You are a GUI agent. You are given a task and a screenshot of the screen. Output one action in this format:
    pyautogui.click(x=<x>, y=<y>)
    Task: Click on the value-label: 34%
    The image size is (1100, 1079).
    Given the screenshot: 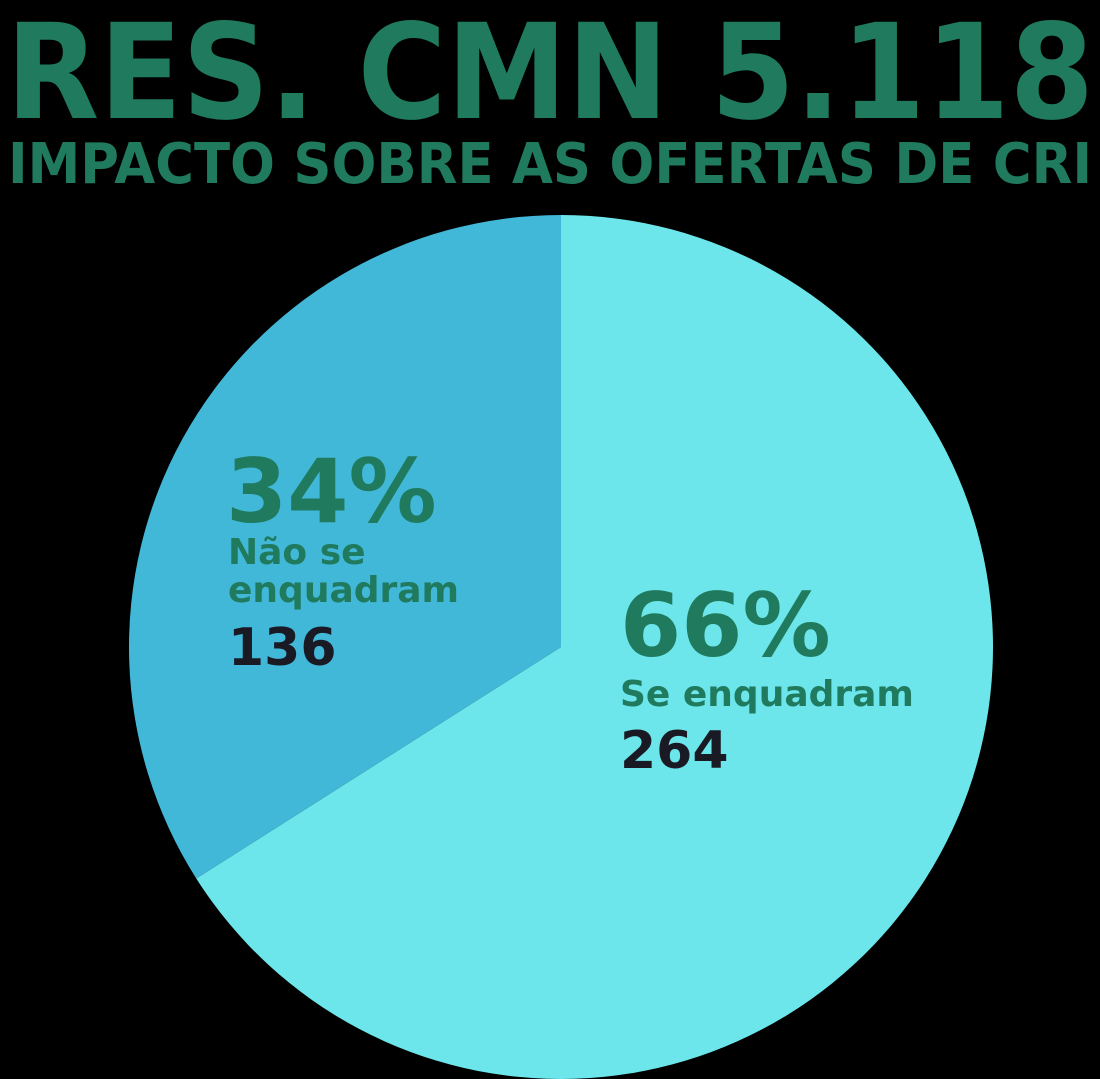 What is the action you would take?
    pyautogui.click(x=331, y=491)
    